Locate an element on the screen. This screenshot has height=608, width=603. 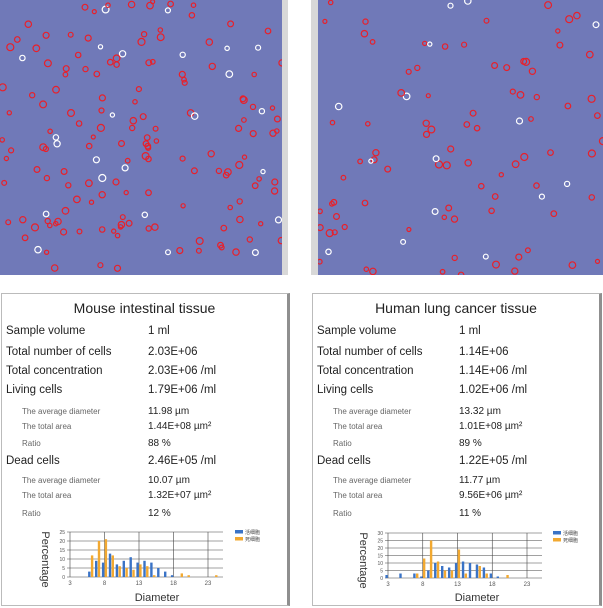
metric-value: 1.22E+05 /ml is located at coordinates (493, 461).